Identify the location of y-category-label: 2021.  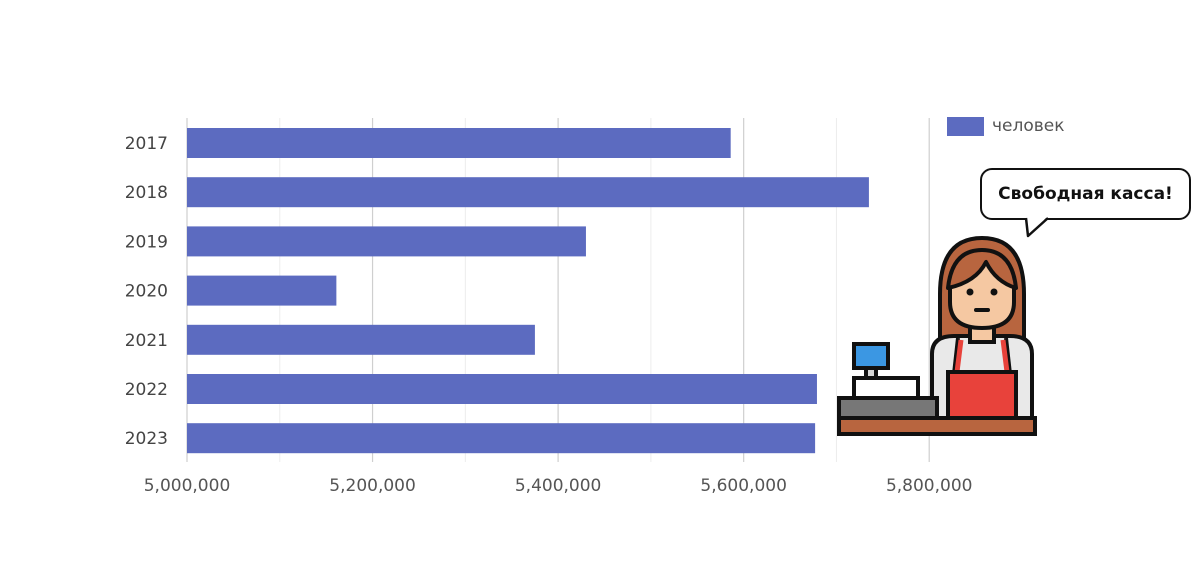
(146, 341).